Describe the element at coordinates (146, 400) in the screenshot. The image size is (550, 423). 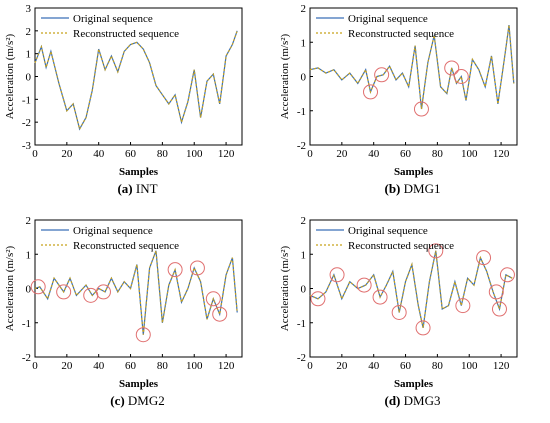
I see `caption-name: DMG2` at that location.